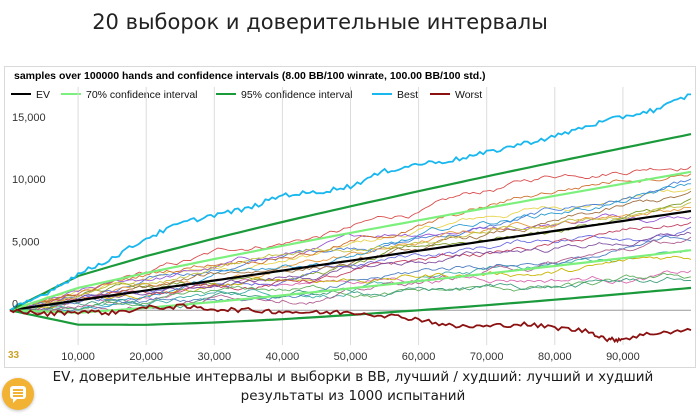  Describe the element at coordinates (623, 357) in the screenshot. I see `x-tick-label: 90,000` at that location.